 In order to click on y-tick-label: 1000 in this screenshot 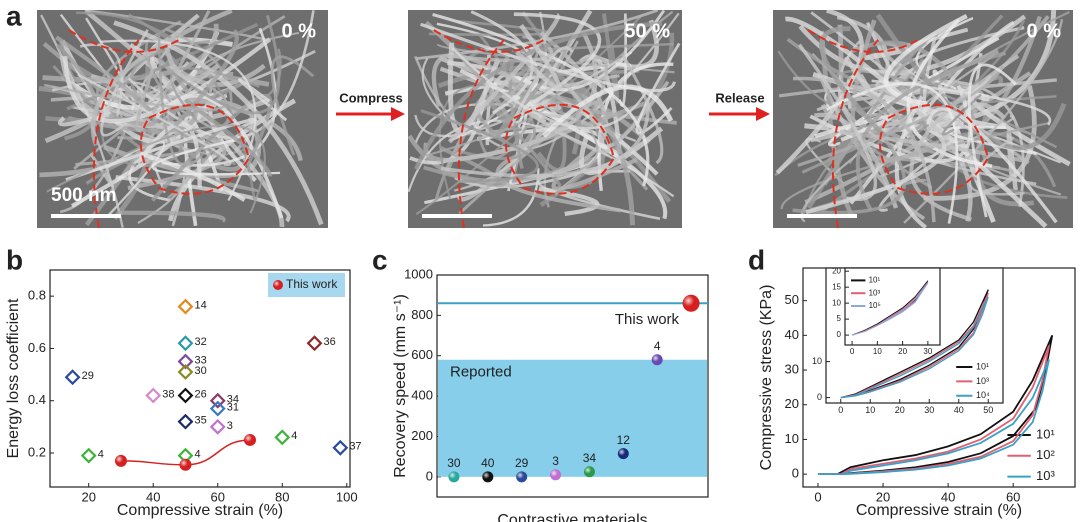, I will do `click(418, 273)`.